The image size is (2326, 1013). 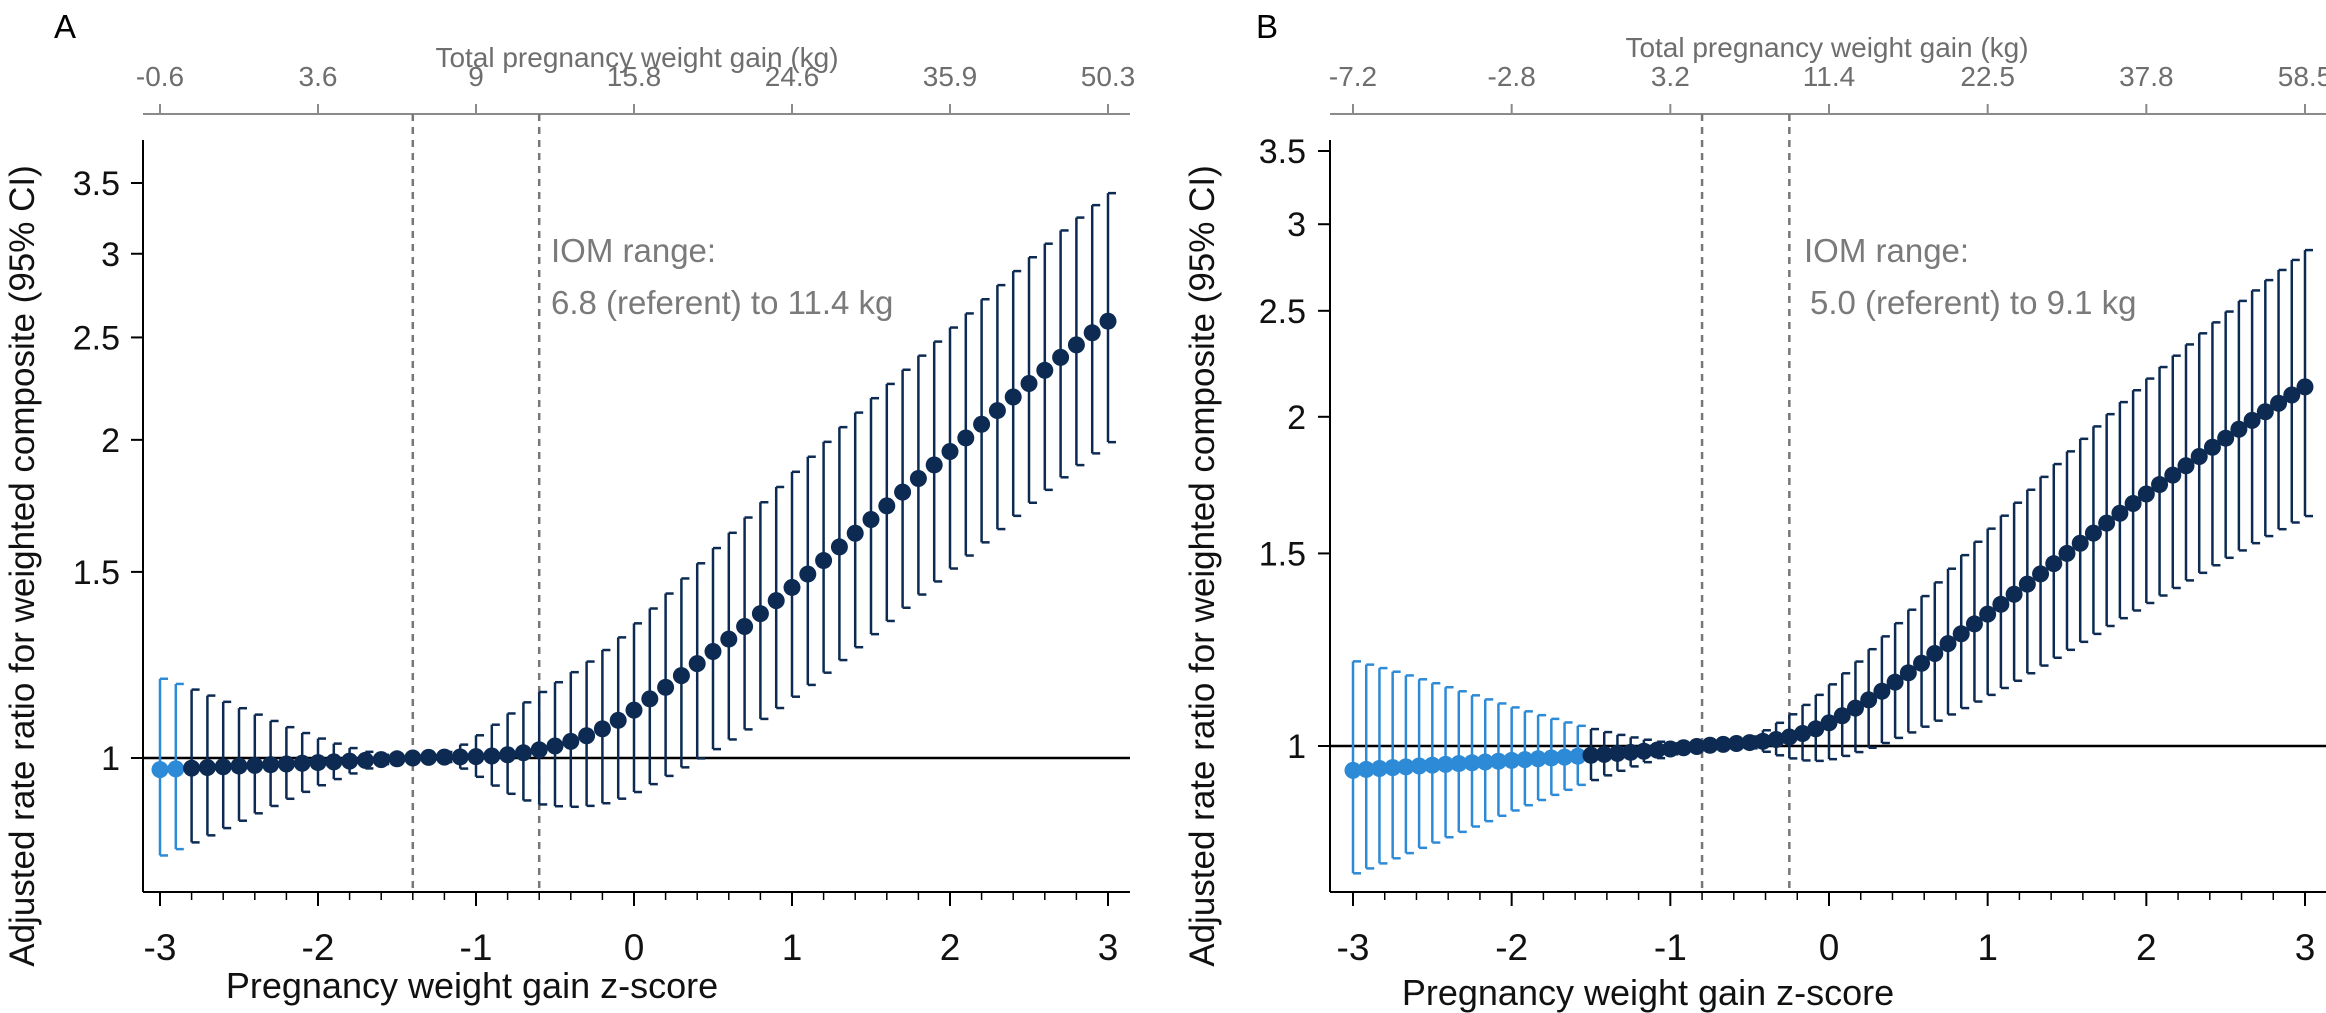 I want to click on top-tick-label: 24.6, so click(x=792, y=76).